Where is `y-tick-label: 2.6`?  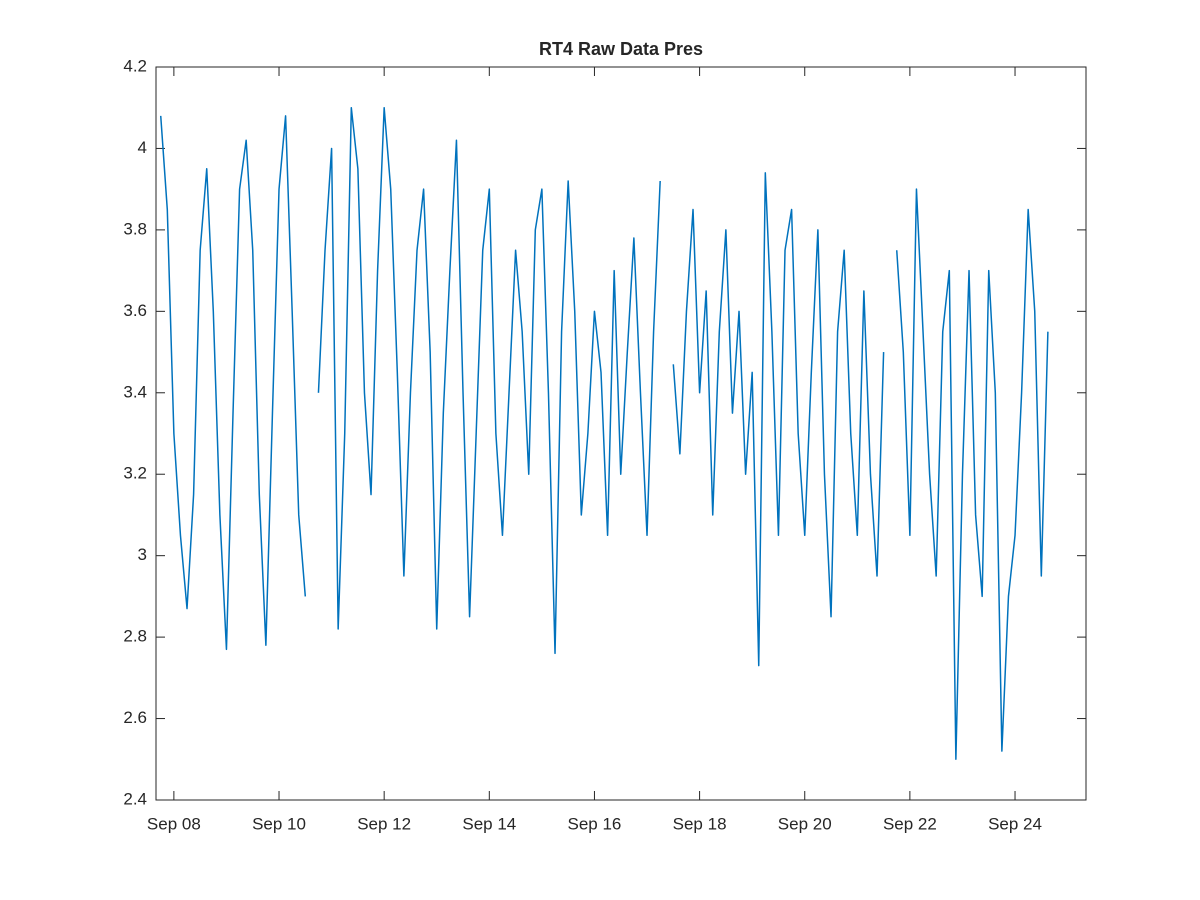
y-tick-label: 2.6 is located at coordinates (135, 717).